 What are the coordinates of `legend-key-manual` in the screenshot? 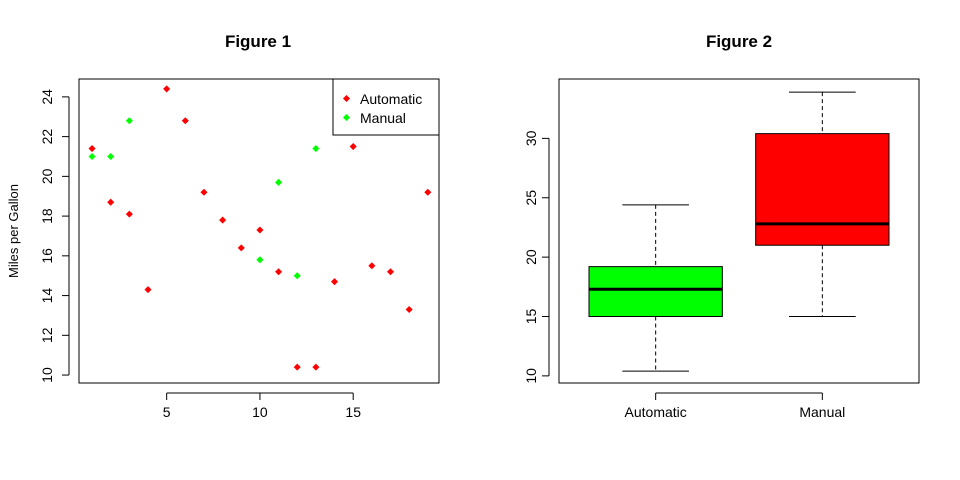 It's located at (346, 117).